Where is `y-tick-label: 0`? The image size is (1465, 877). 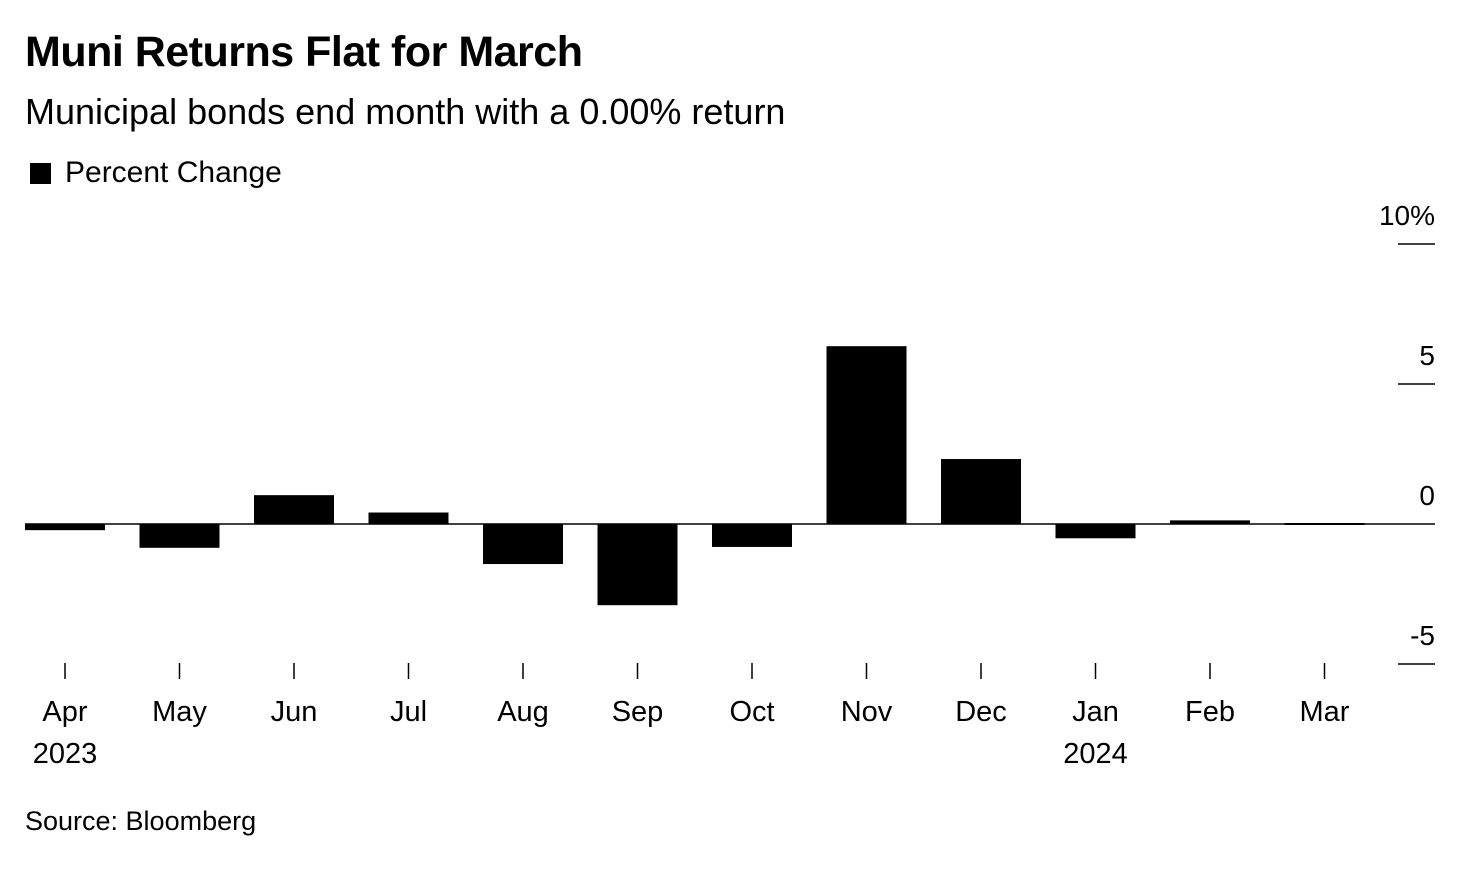
y-tick-label: 0 is located at coordinates (1427, 495).